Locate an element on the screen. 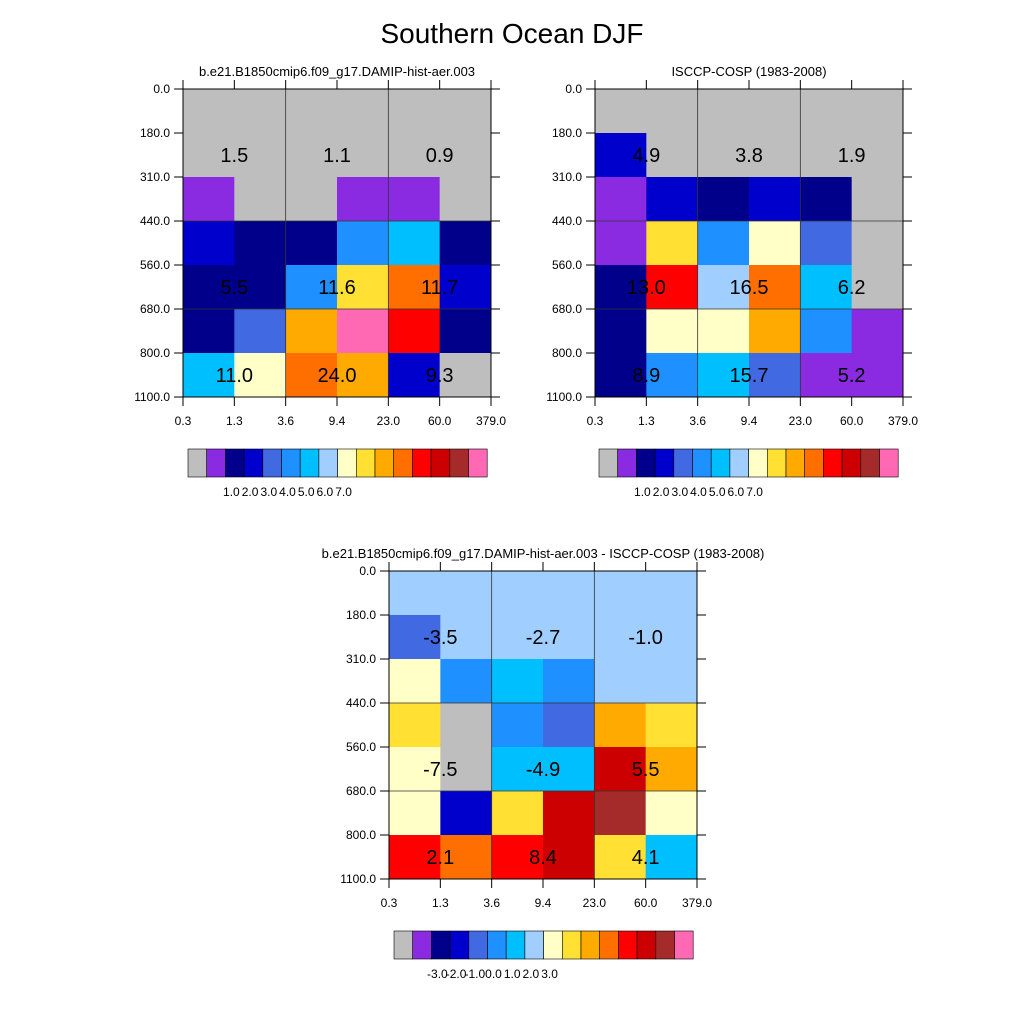  colorbar-label: 6.0 is located at coordinates (325, 492).